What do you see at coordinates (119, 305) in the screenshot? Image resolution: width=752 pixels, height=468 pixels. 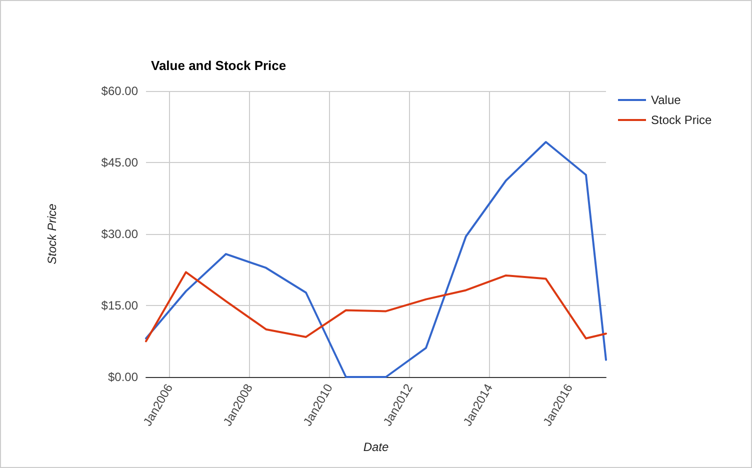 I see `y-tick-label: $15.00` at bounding box center [119, 305].